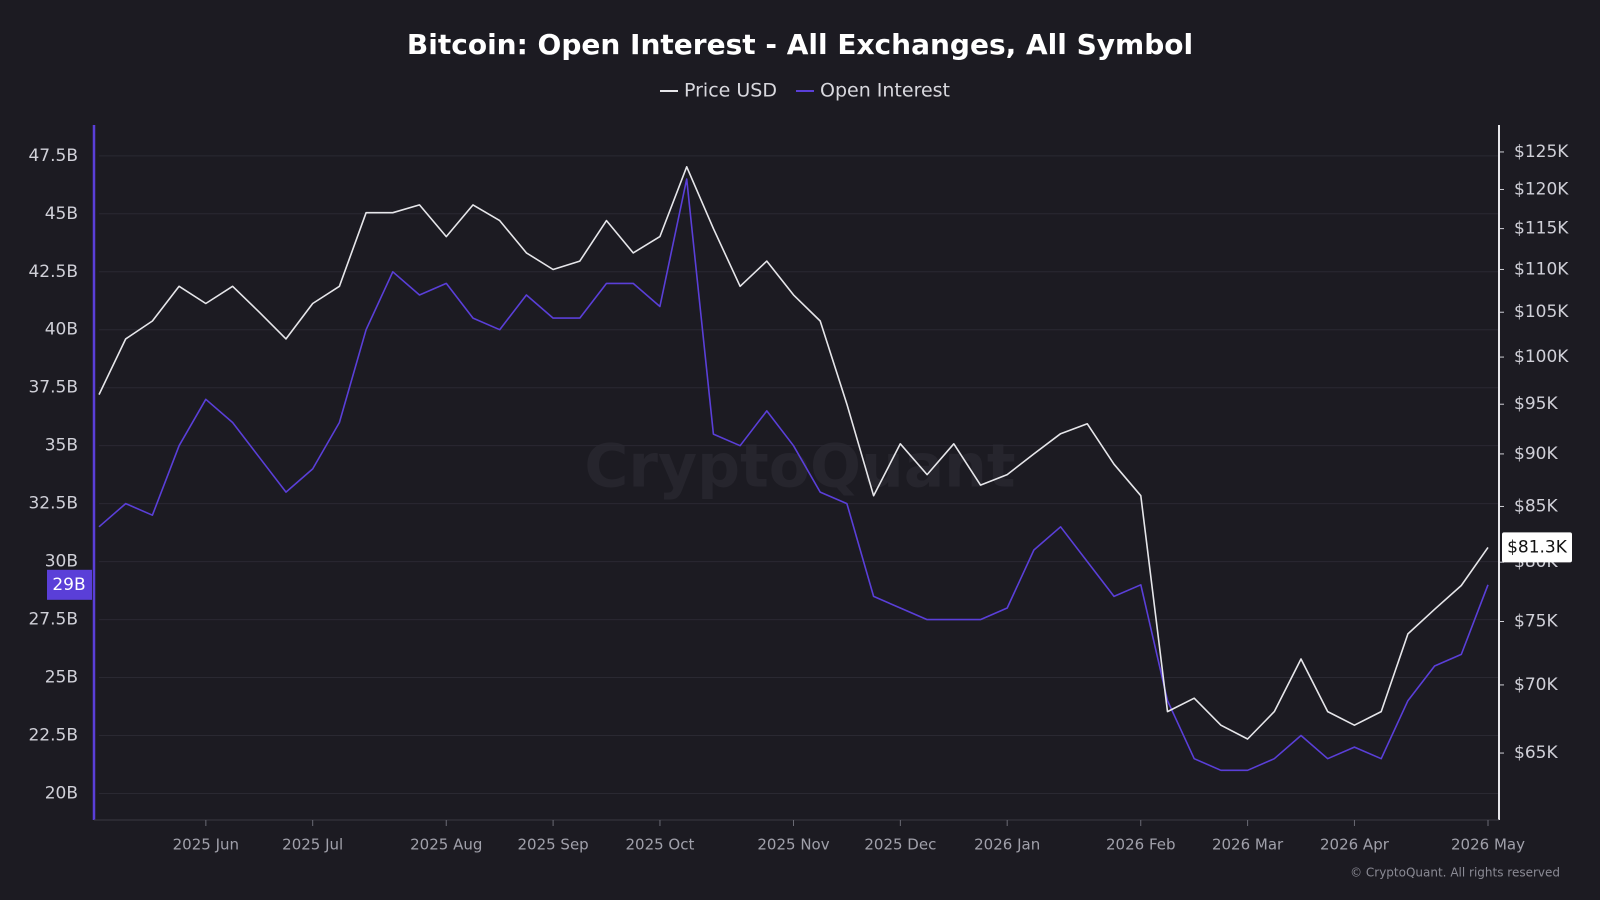 This screenshot has height=900, width=1600. What do you see at coordinates (1536, 506) in the screenshot?
I see `y2-tick-label: $85K` at bounding box center [1536, 506].